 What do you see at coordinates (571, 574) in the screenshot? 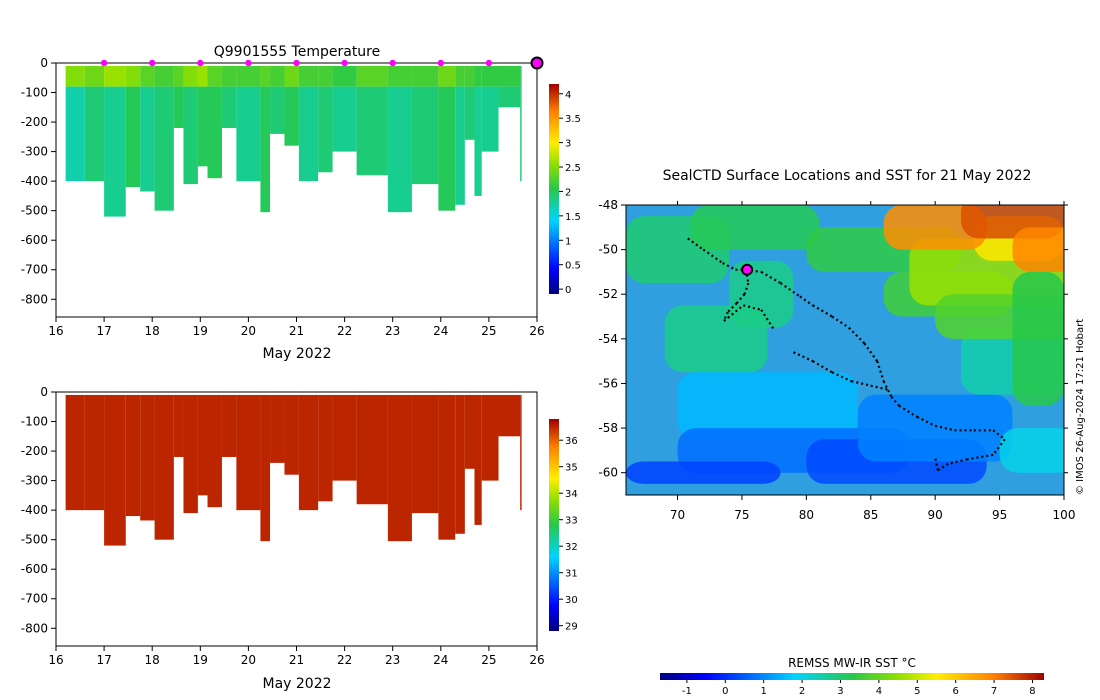
I see `colorbar-tick-label: 31` at bounding box center [571, 574].